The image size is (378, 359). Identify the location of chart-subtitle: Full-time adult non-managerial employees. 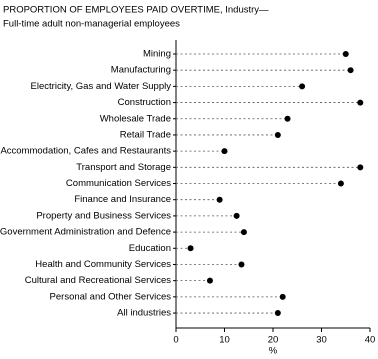
(91, 24).